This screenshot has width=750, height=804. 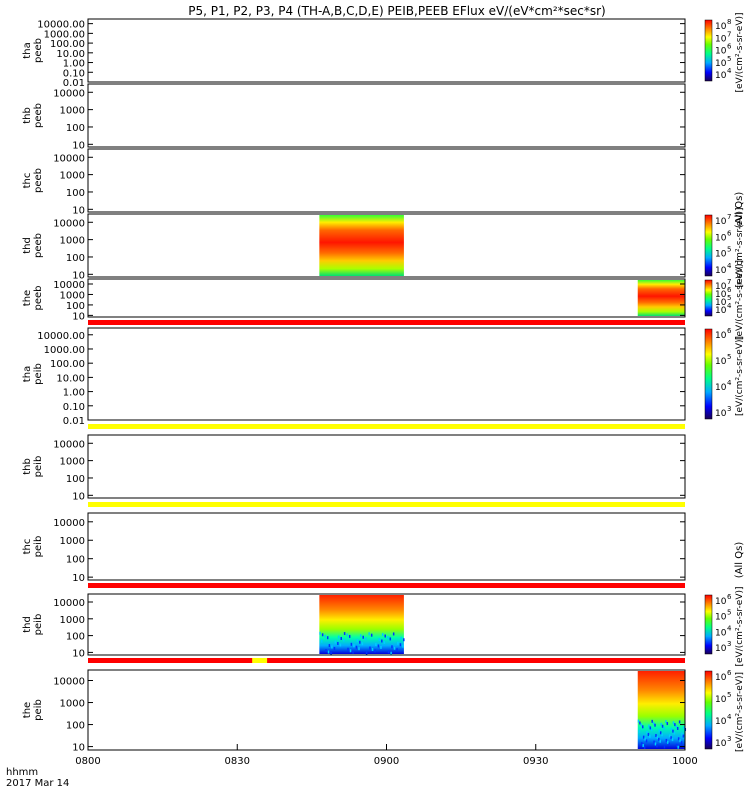 I want to click on y-axis-label-species: peeb, so click(x=38, y=298).